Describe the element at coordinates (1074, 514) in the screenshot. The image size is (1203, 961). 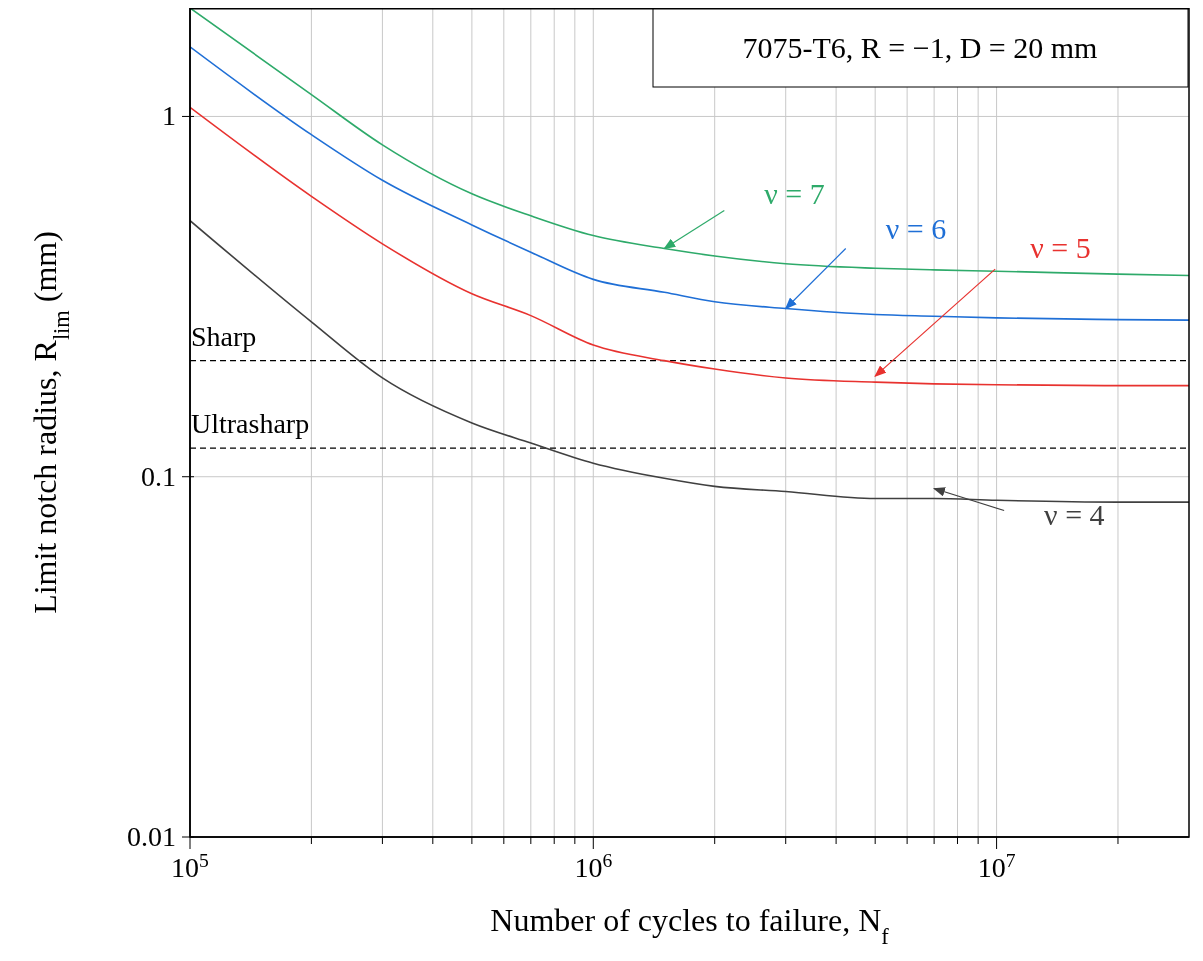
I see `legend-label: ν = 4` at that location.